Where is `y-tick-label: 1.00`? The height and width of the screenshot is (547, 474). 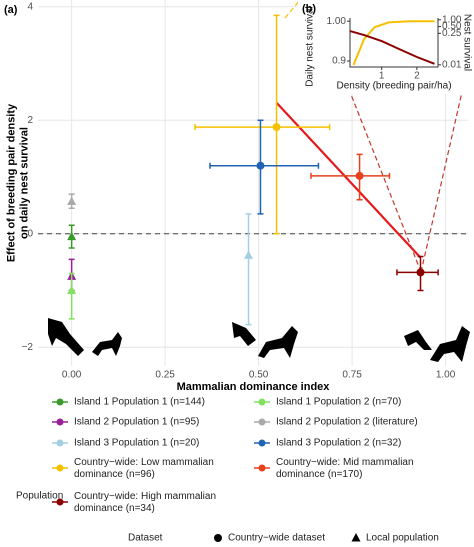
y-tick-label: 1.00 is located at coordinates (337, 21).